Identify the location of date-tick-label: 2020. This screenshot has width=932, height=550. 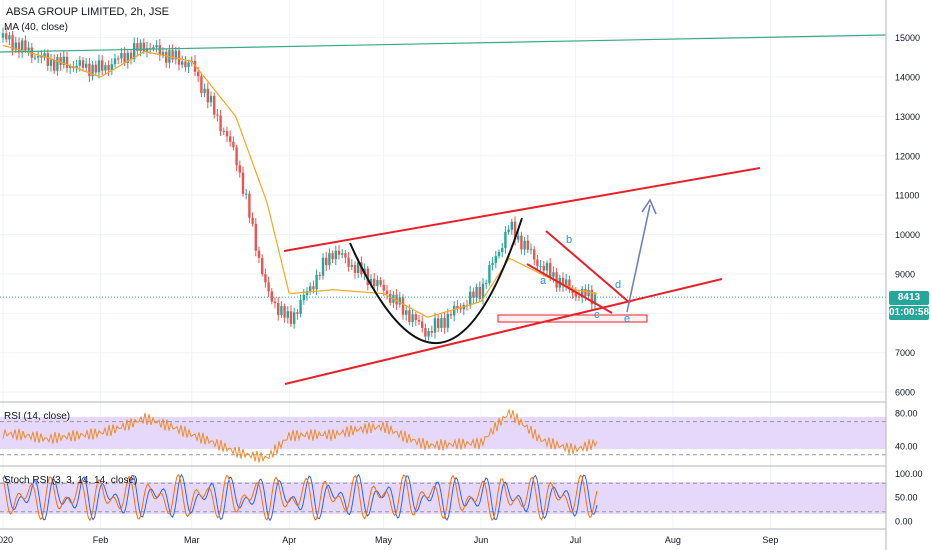
(6, 540).